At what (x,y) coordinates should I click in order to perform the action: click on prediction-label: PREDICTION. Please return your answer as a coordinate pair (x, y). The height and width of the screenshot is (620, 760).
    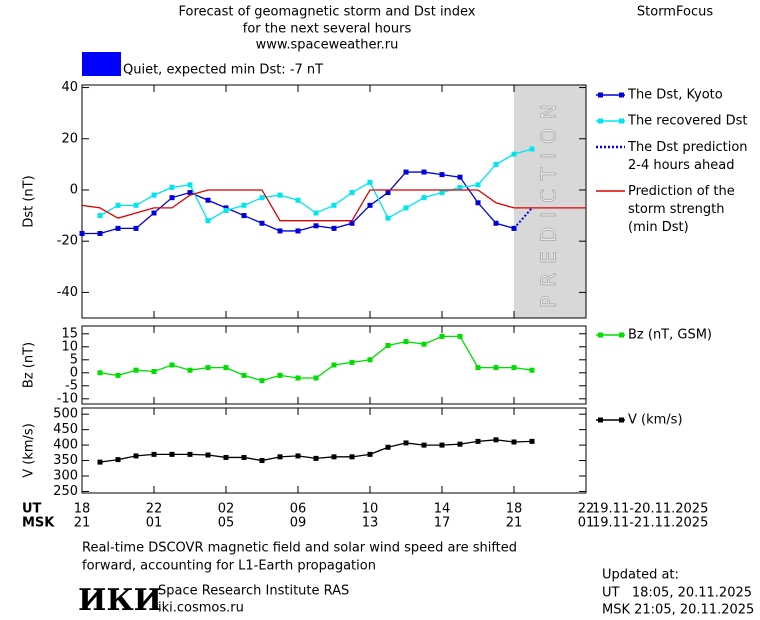
    Looking at the image, I should click on (549, 201).